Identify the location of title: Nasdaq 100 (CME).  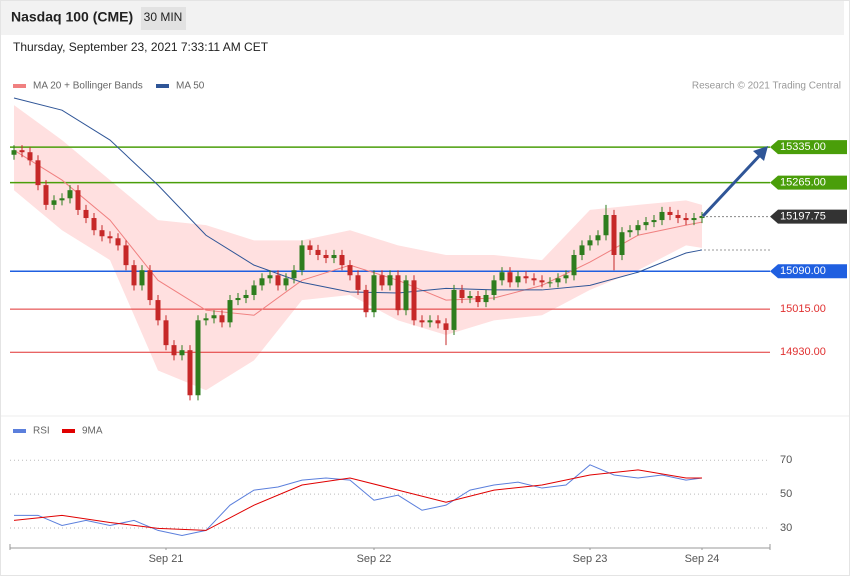
(72, 17).